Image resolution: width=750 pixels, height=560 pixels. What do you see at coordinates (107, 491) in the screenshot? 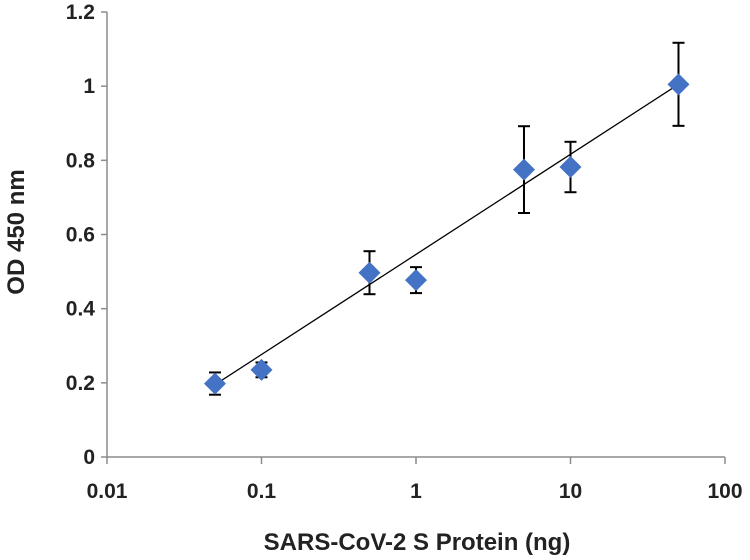
I see `x-tick-label: 0.01` at bounding box center [107, 491].